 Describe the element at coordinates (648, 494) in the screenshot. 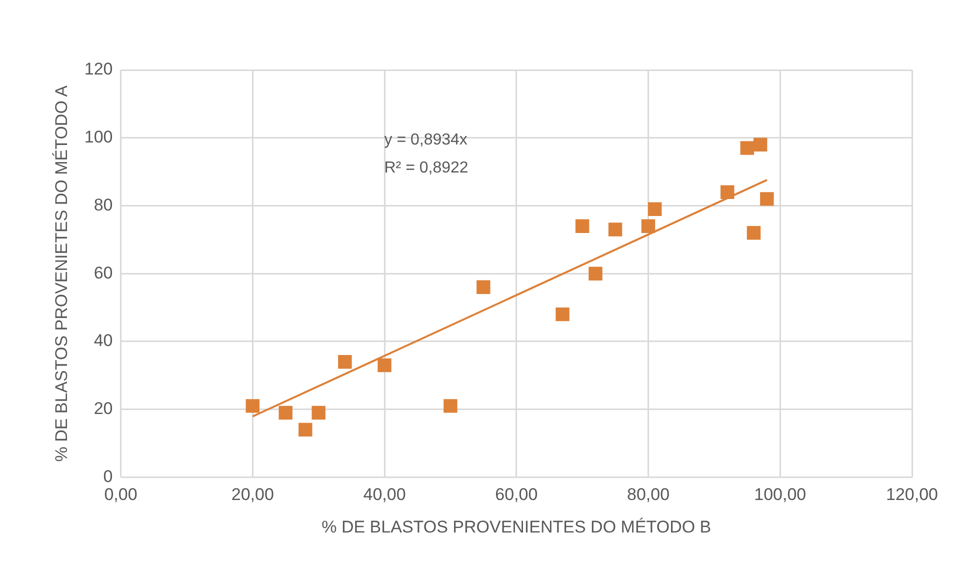

I see `x-tick-label: 80,00` at that location.